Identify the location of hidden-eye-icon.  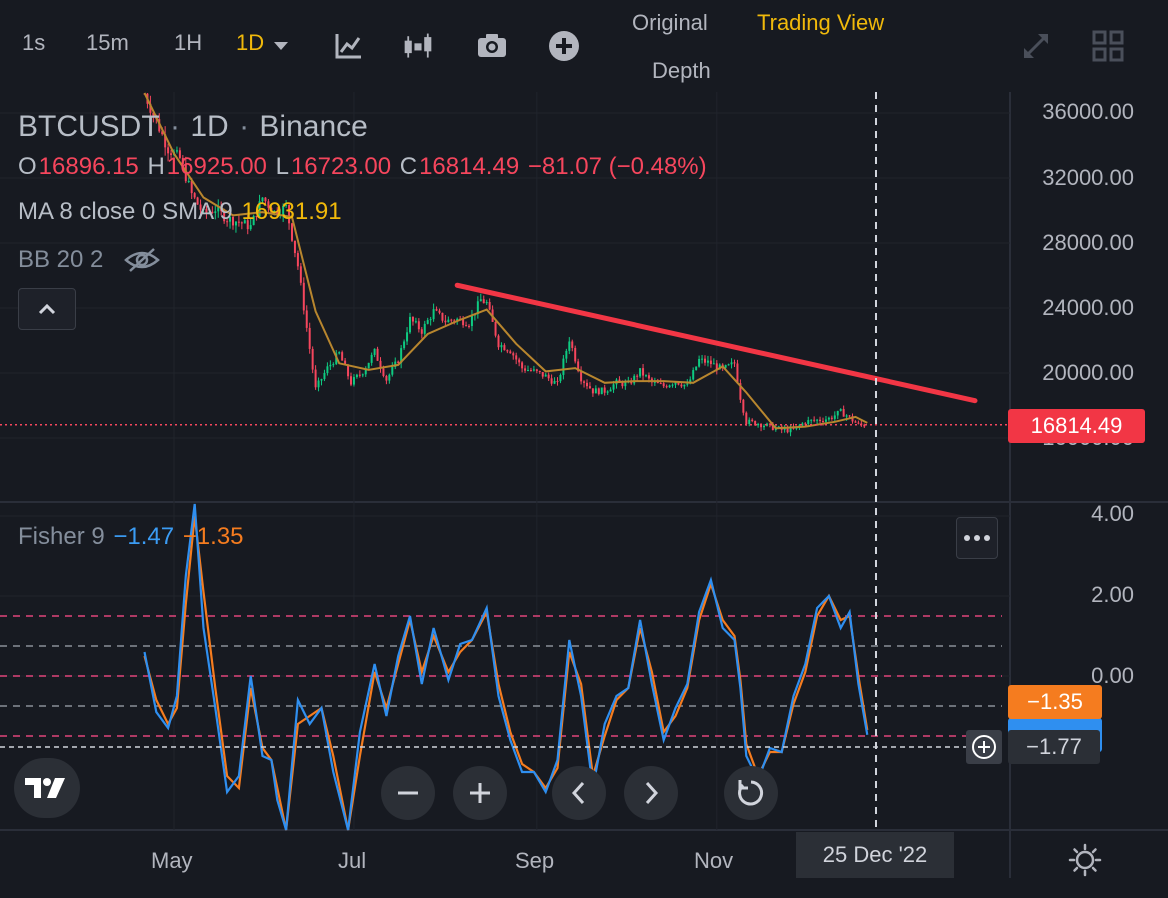
(142, 260).